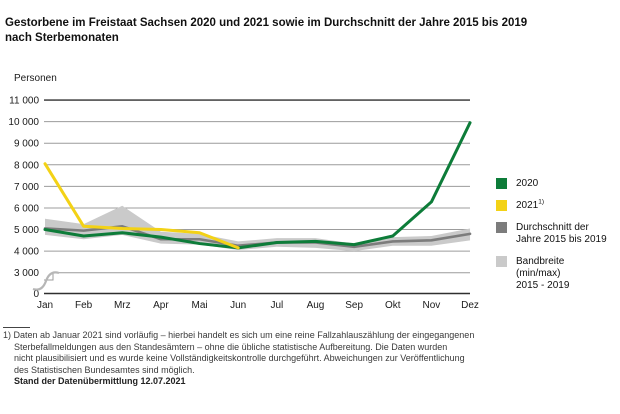  I want to click on legend-swatch-2021, so click(501, 205).